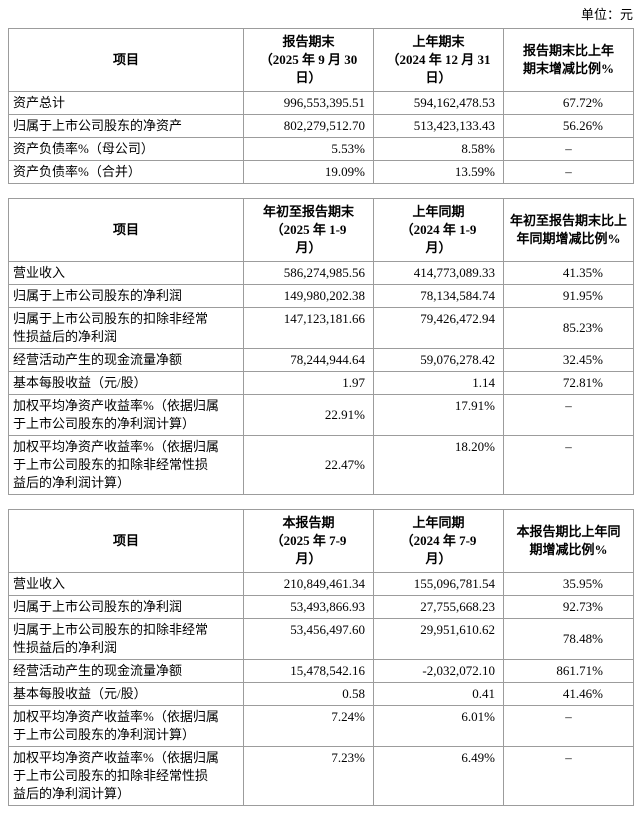  What do you see at coordinates (308, 273) in the screenshot?
I see `current-period-value: 586,274,985.56` at bounding box center [308, 273].